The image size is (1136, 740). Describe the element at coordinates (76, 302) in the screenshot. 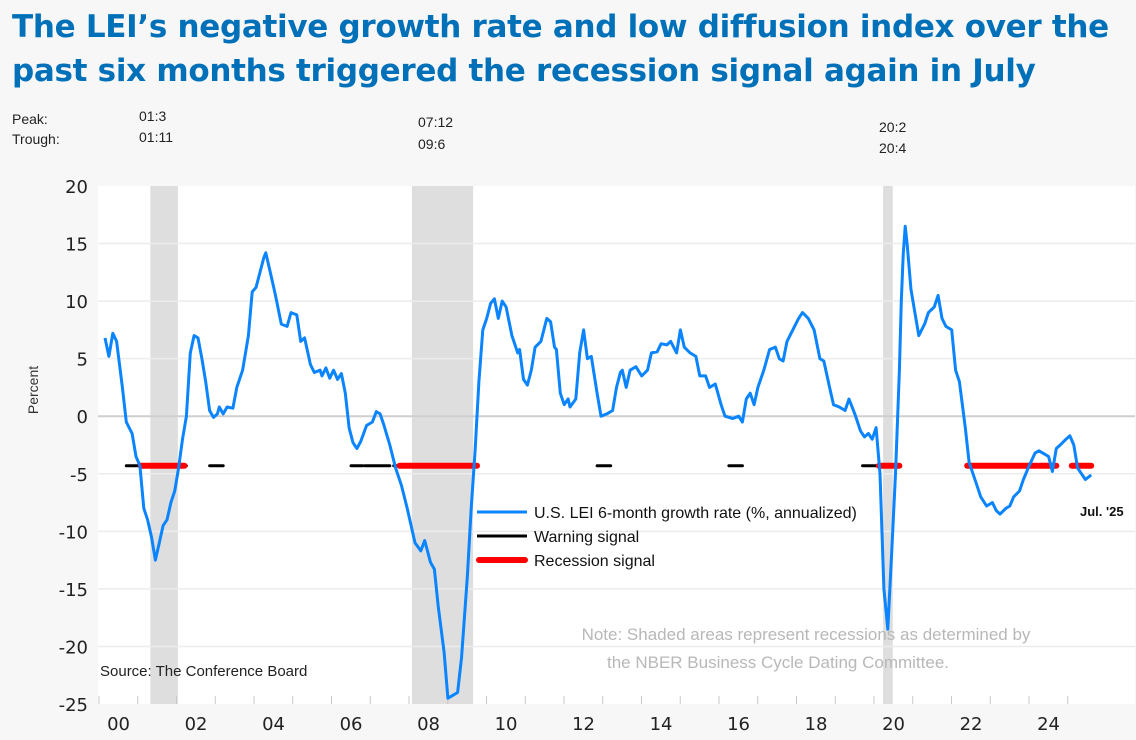

I see `y-tick-label: 10` at that location.